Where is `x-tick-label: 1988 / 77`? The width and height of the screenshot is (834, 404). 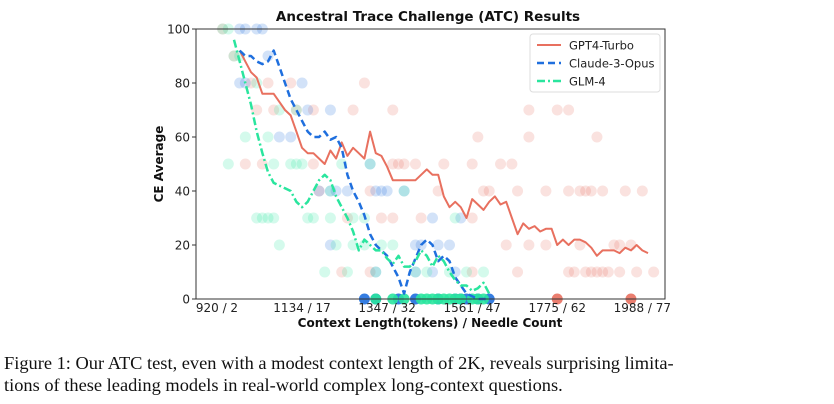 x-tick-label: 1988 / 77 is located at coordinates (642, 308).